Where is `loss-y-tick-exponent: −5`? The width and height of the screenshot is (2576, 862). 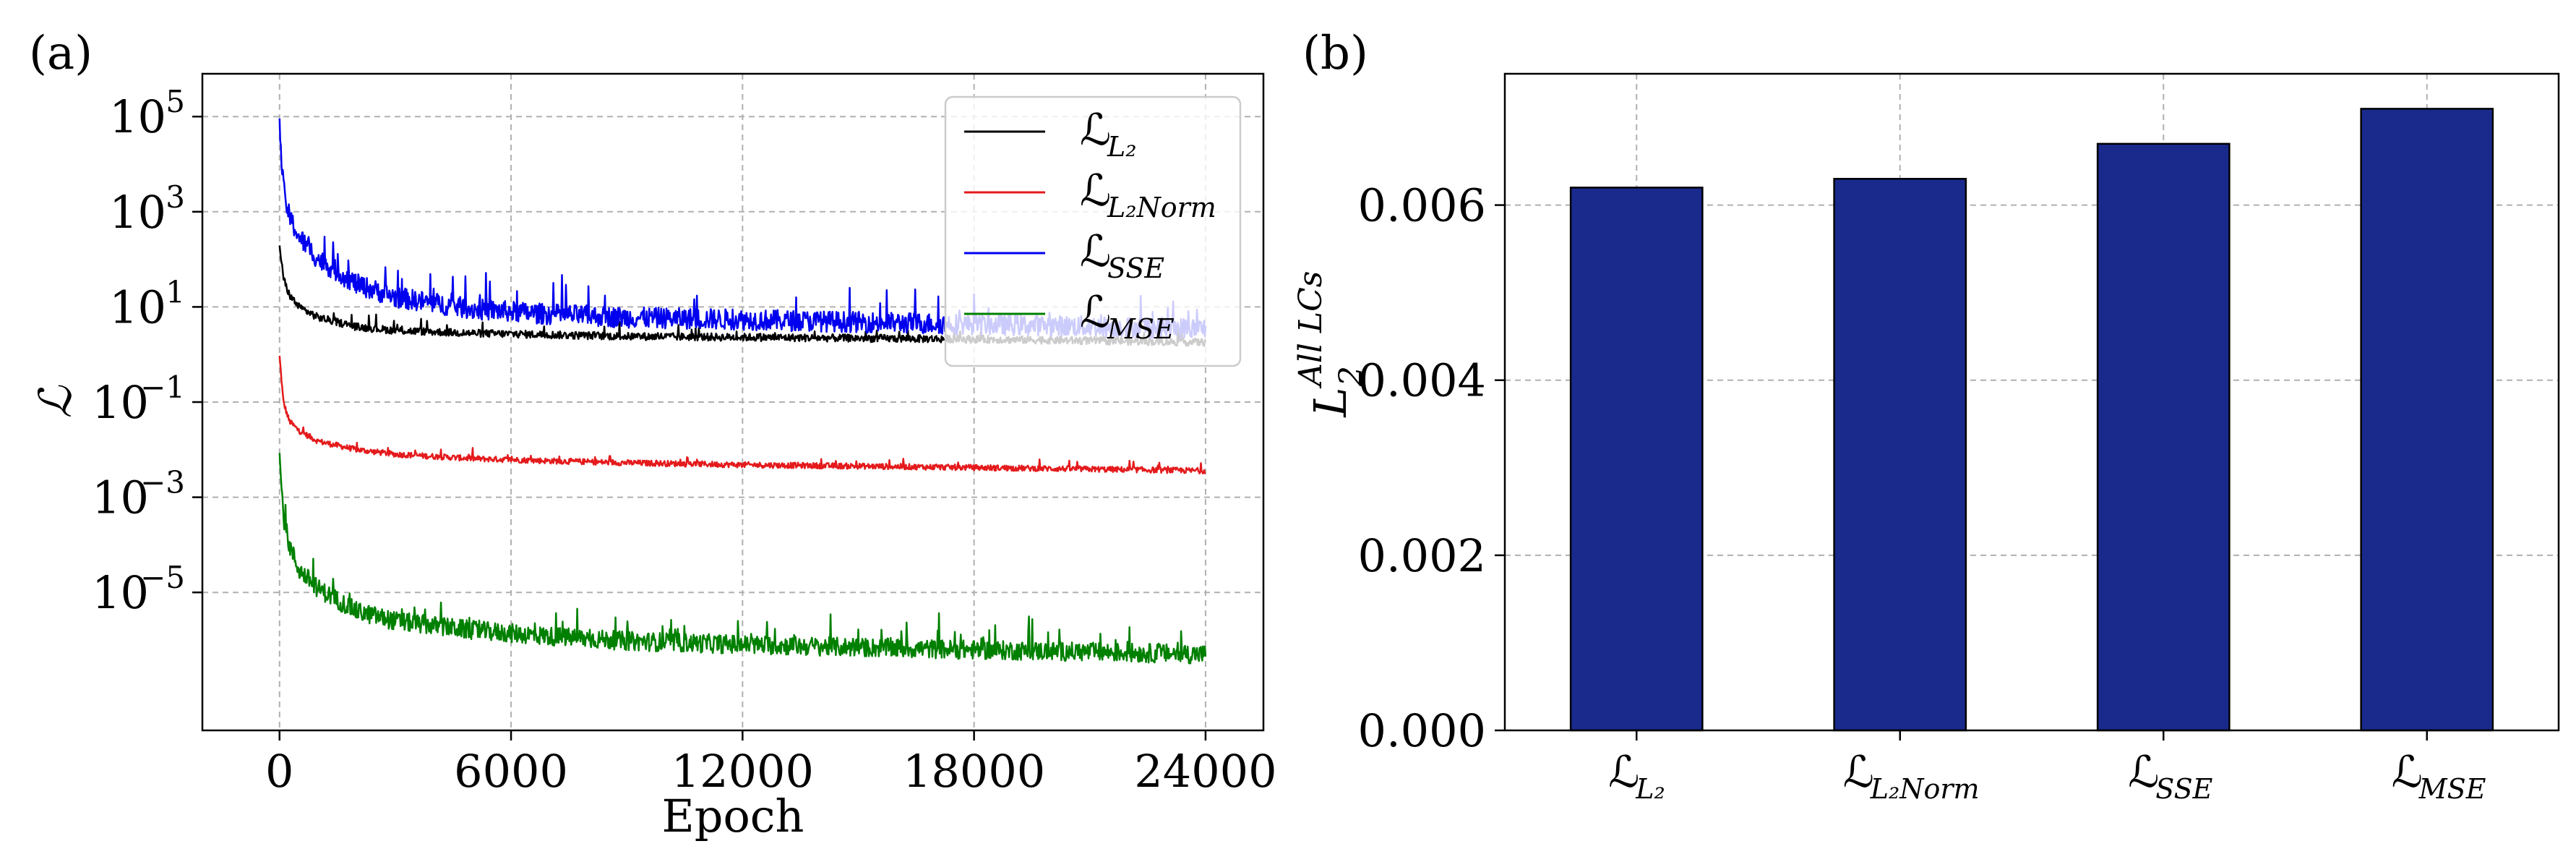 loss-y-tick-exponent: −5 is located at coordinates (163, 578).